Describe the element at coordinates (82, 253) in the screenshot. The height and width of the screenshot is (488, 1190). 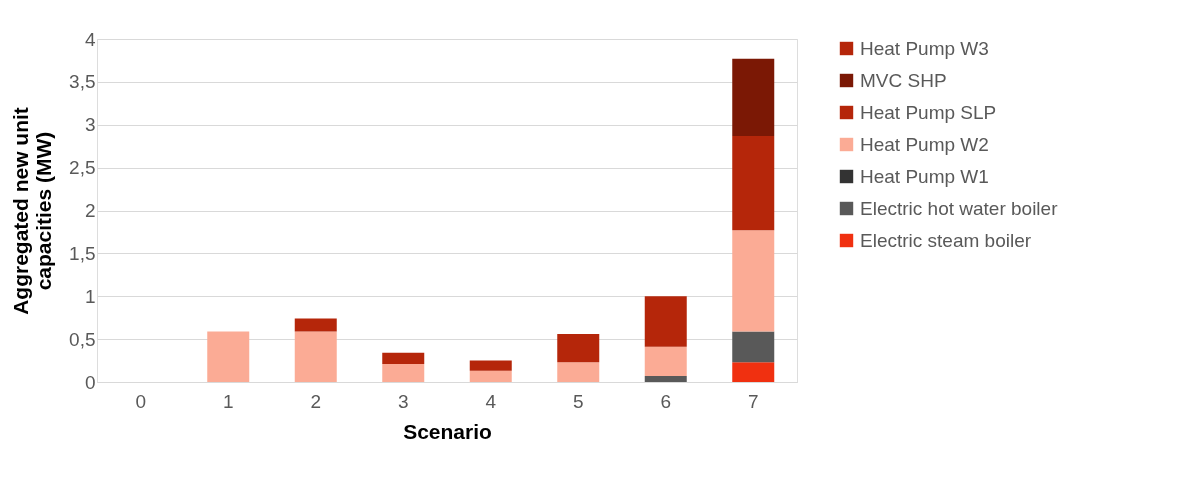
I see `y-tick-label: 1,5` at that location.